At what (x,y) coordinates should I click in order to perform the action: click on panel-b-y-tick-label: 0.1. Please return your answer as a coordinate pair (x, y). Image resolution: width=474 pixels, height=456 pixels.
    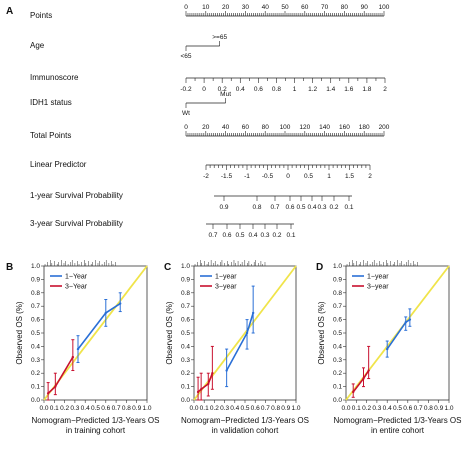
    Looking at the image, I should click on (35, 387).